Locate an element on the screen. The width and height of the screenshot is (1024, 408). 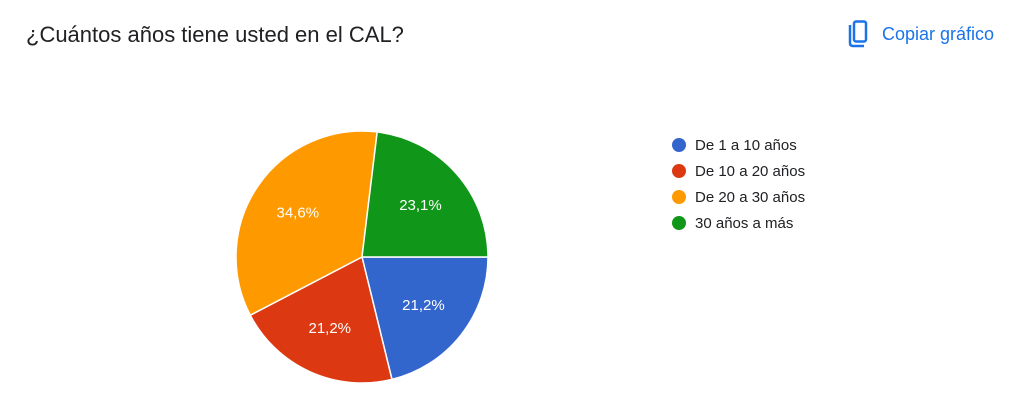
legend-item: 30 años a más is located at coordinates (738, 223).